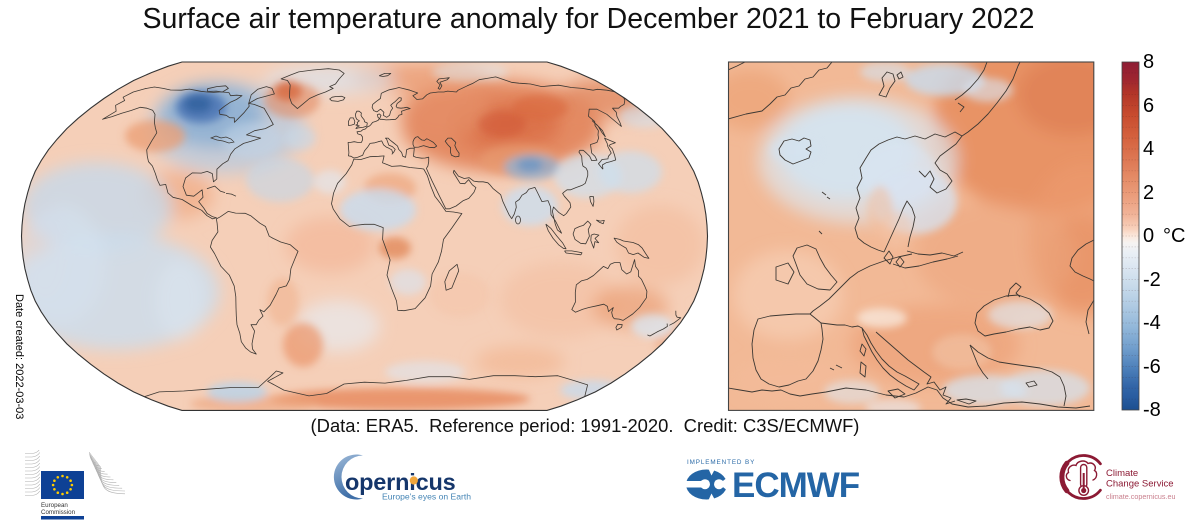  What do you see at coordinates (58, 512) in the screenshot?
I see `svg-text: Commission` at bounding box center [58, 512].